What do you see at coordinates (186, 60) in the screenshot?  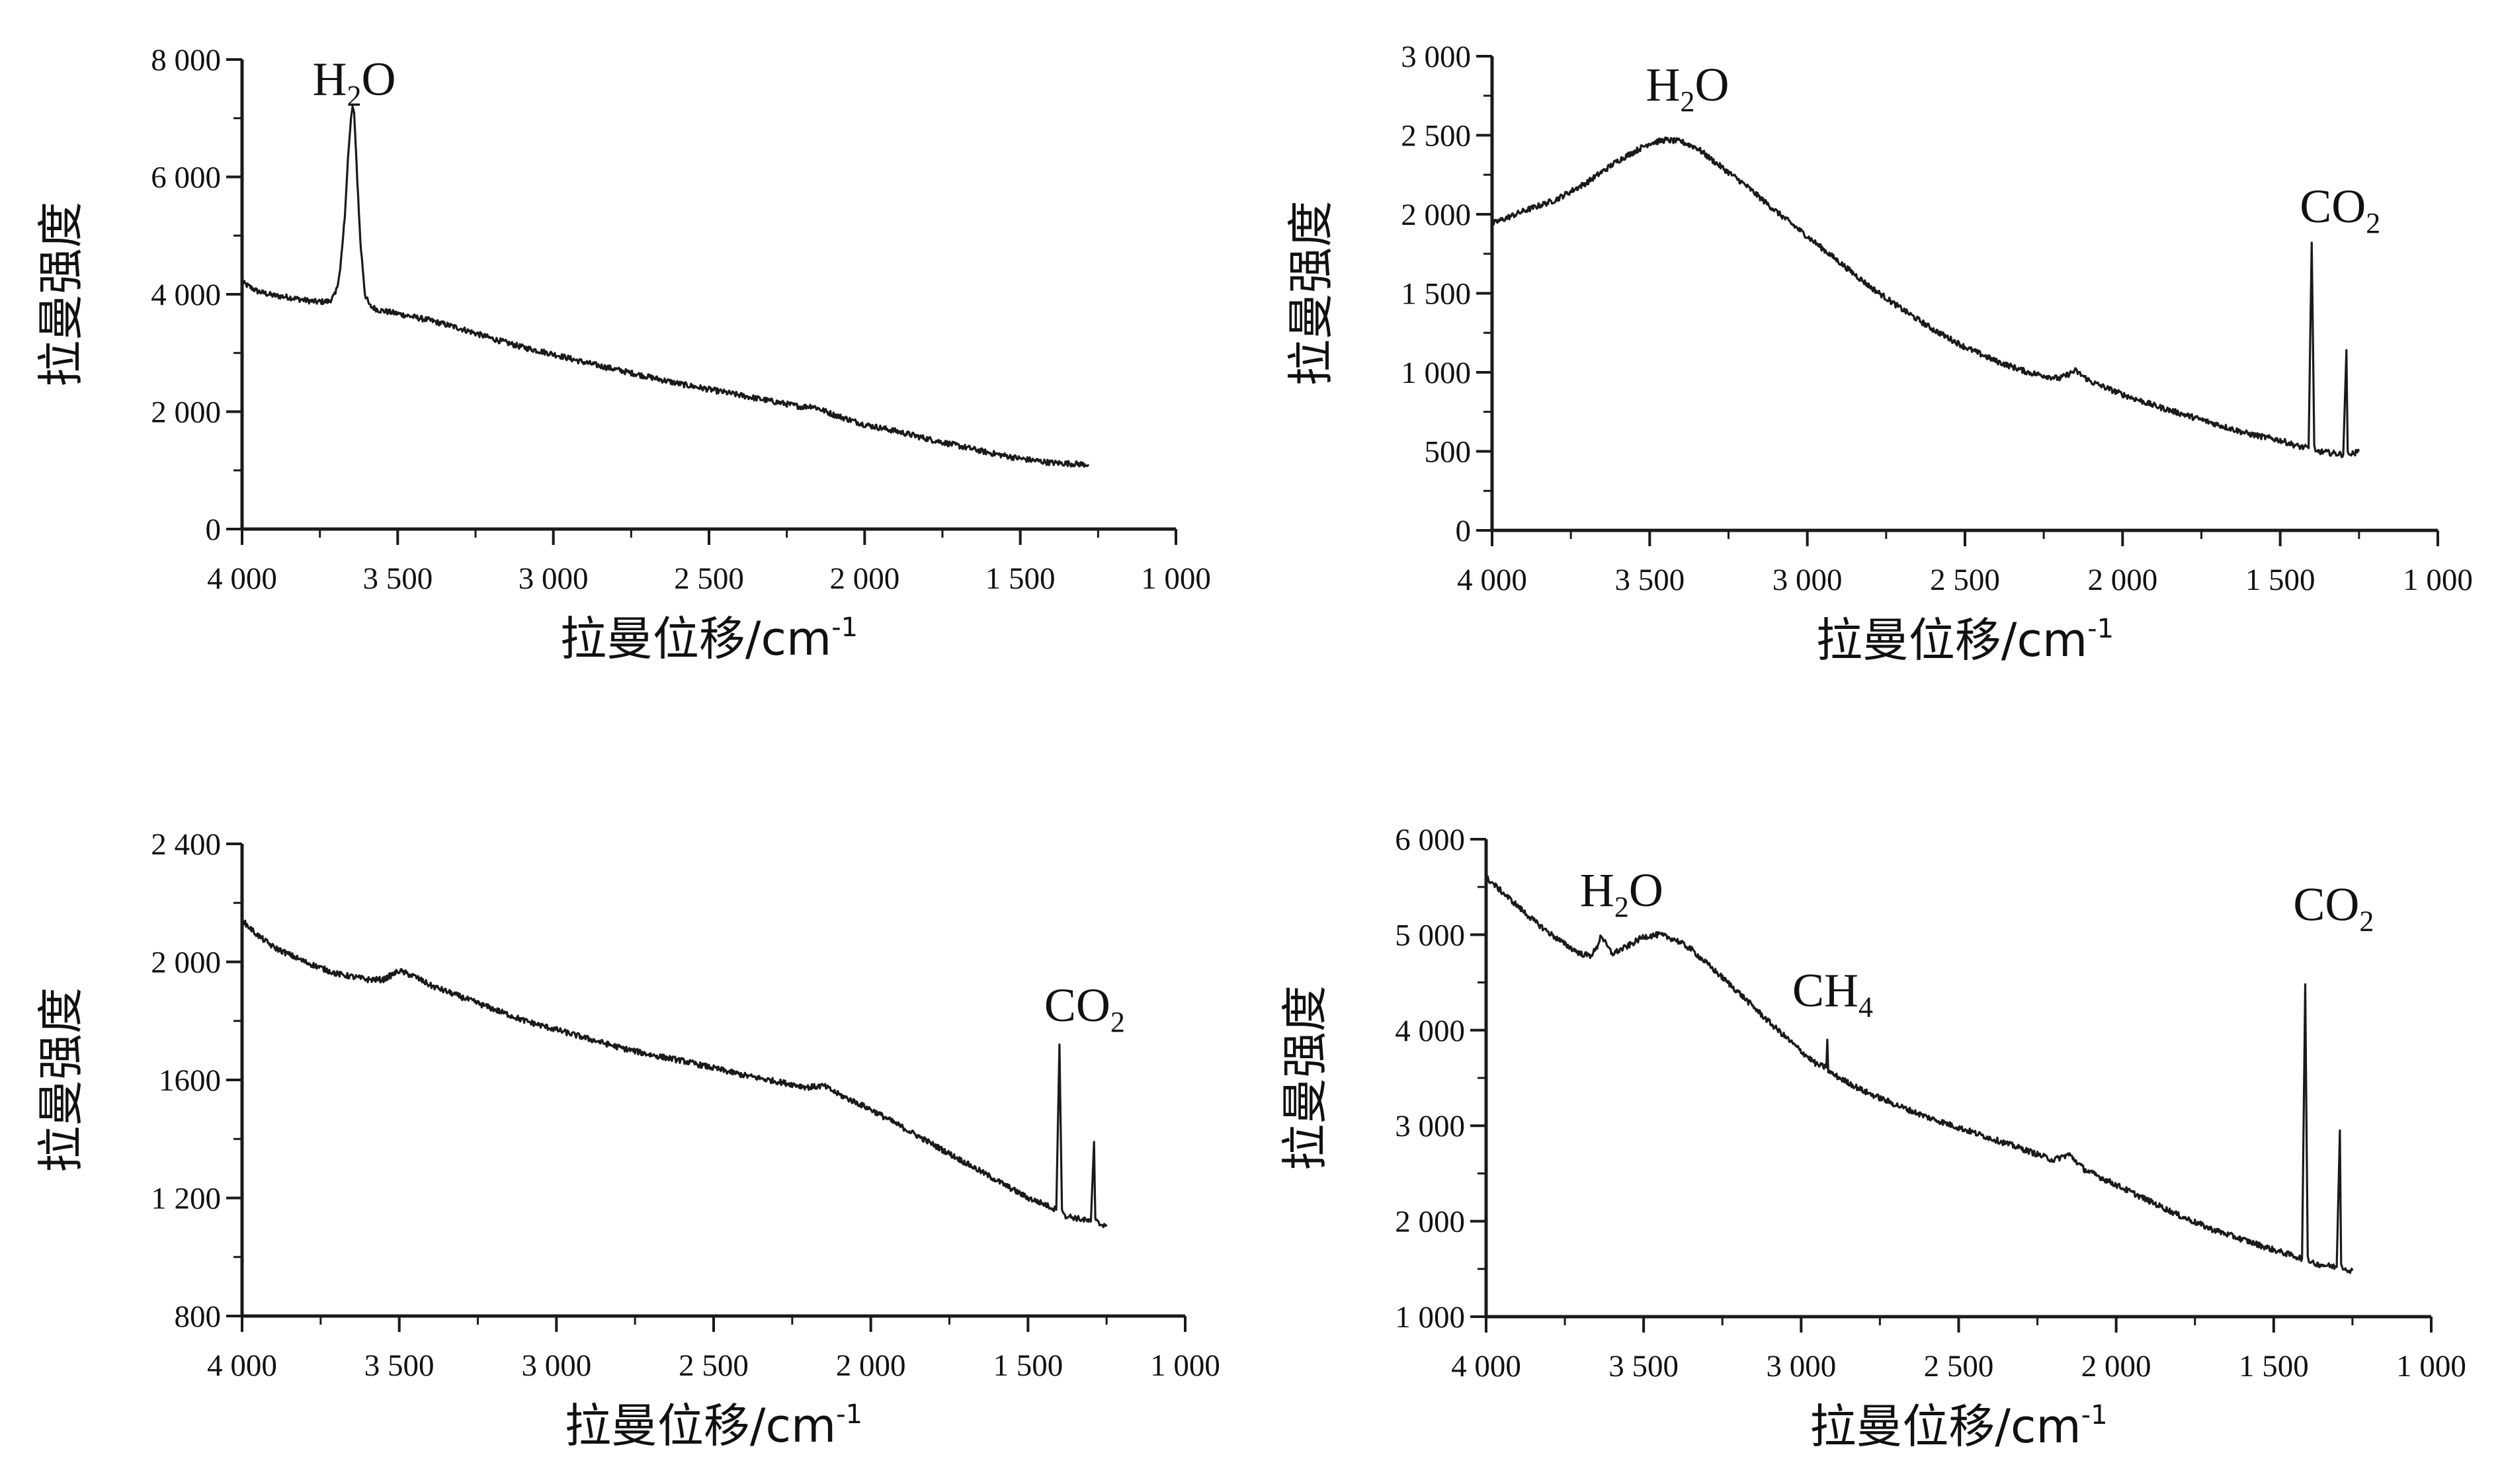 I see `y-tick-label: 8 000` at bounding box center [186, 60].